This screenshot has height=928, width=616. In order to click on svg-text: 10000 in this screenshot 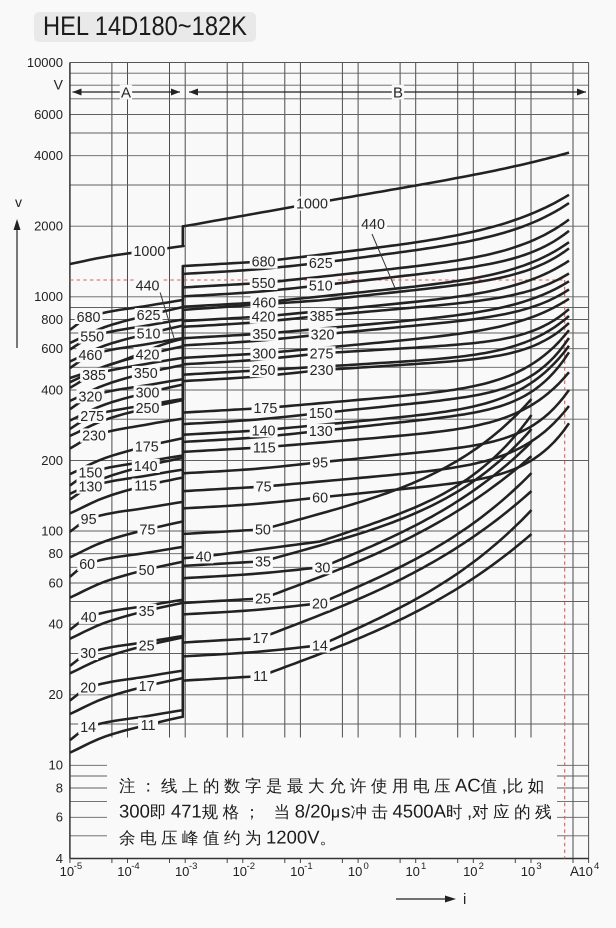, I will do `click(45, 62)`.